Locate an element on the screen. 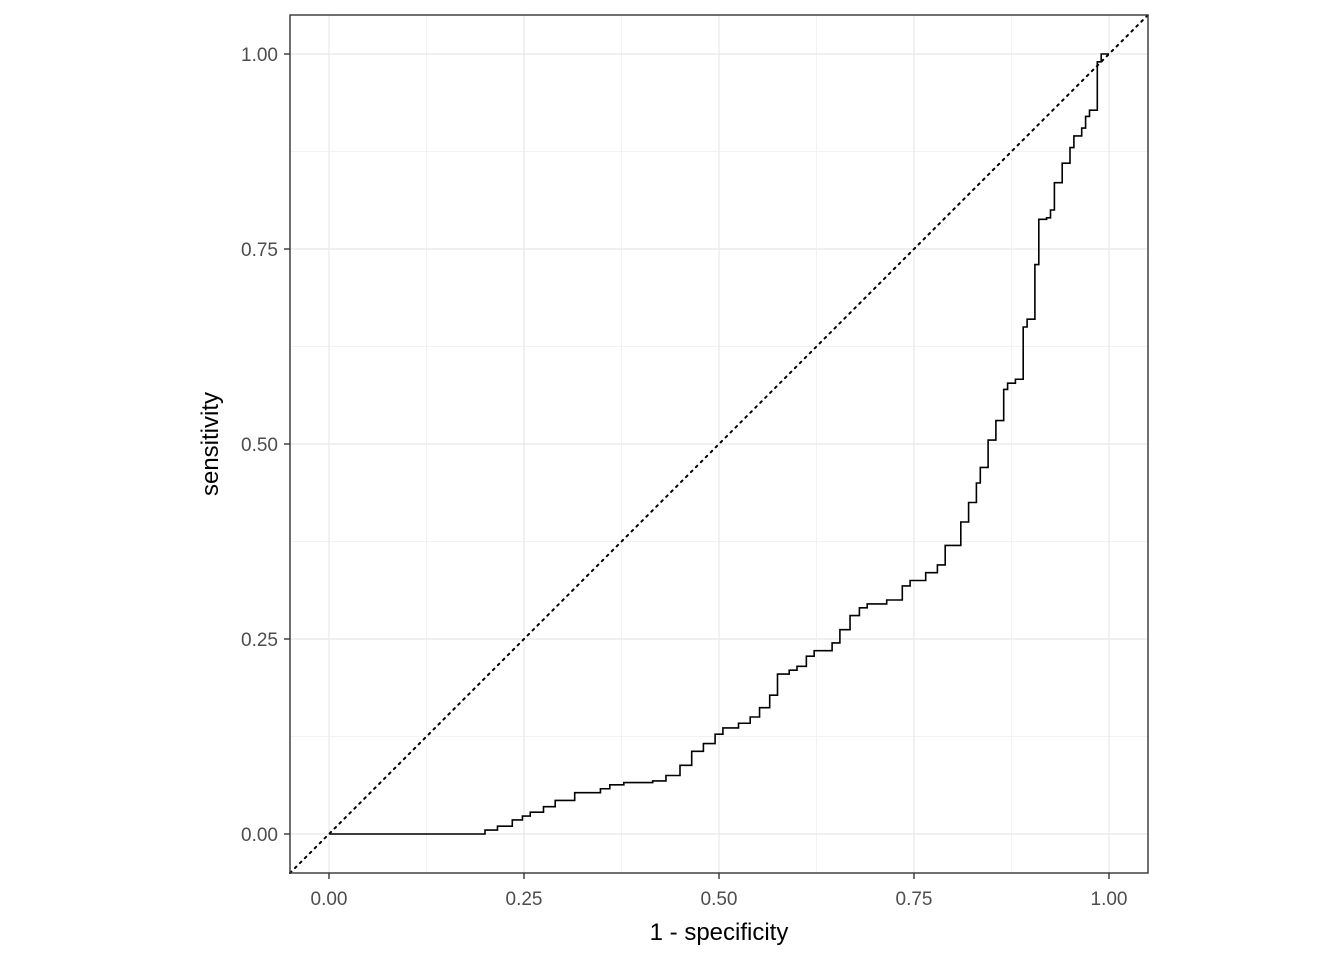 This screenshot has height=960, width=1344. x-tick-label: 0.75 is located at coordinates (914, 899).